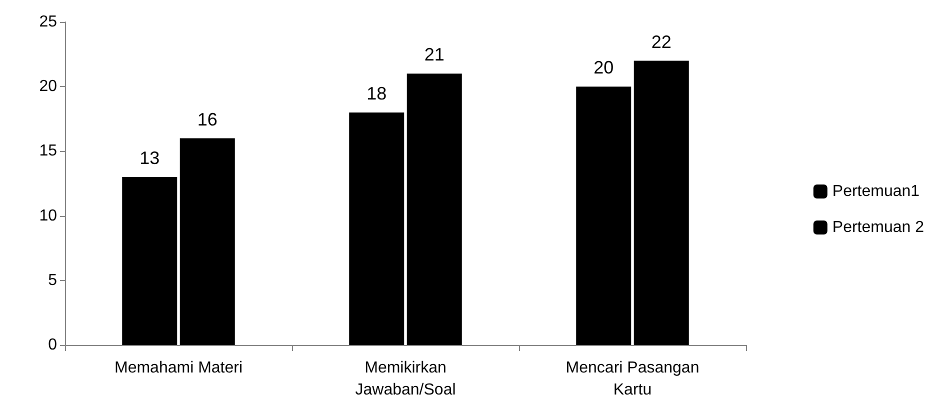  I want to click on y-tick-label: 5, so click(53, 280).